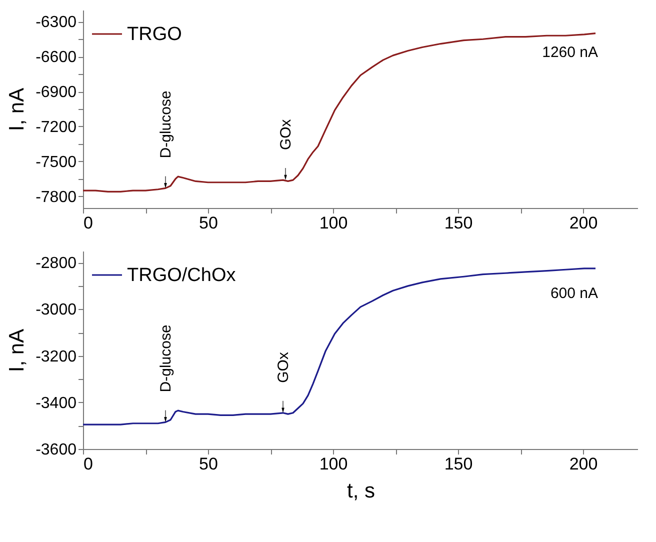 This screenshot has height=542, width=656. What do you see at coordinates (56, 93) in the screenshot?
I see `y-tick-label: -6900` at bounding box center [56, 93].